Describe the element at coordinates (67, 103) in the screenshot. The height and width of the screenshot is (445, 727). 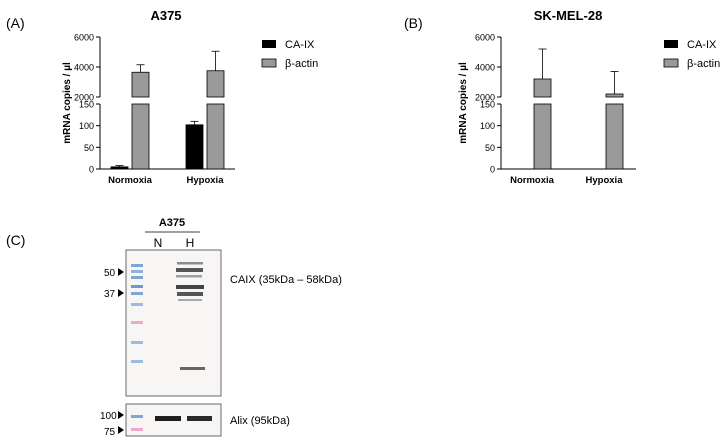
I see `panel-a-ylabel: mRNA copies / µl` at that location.